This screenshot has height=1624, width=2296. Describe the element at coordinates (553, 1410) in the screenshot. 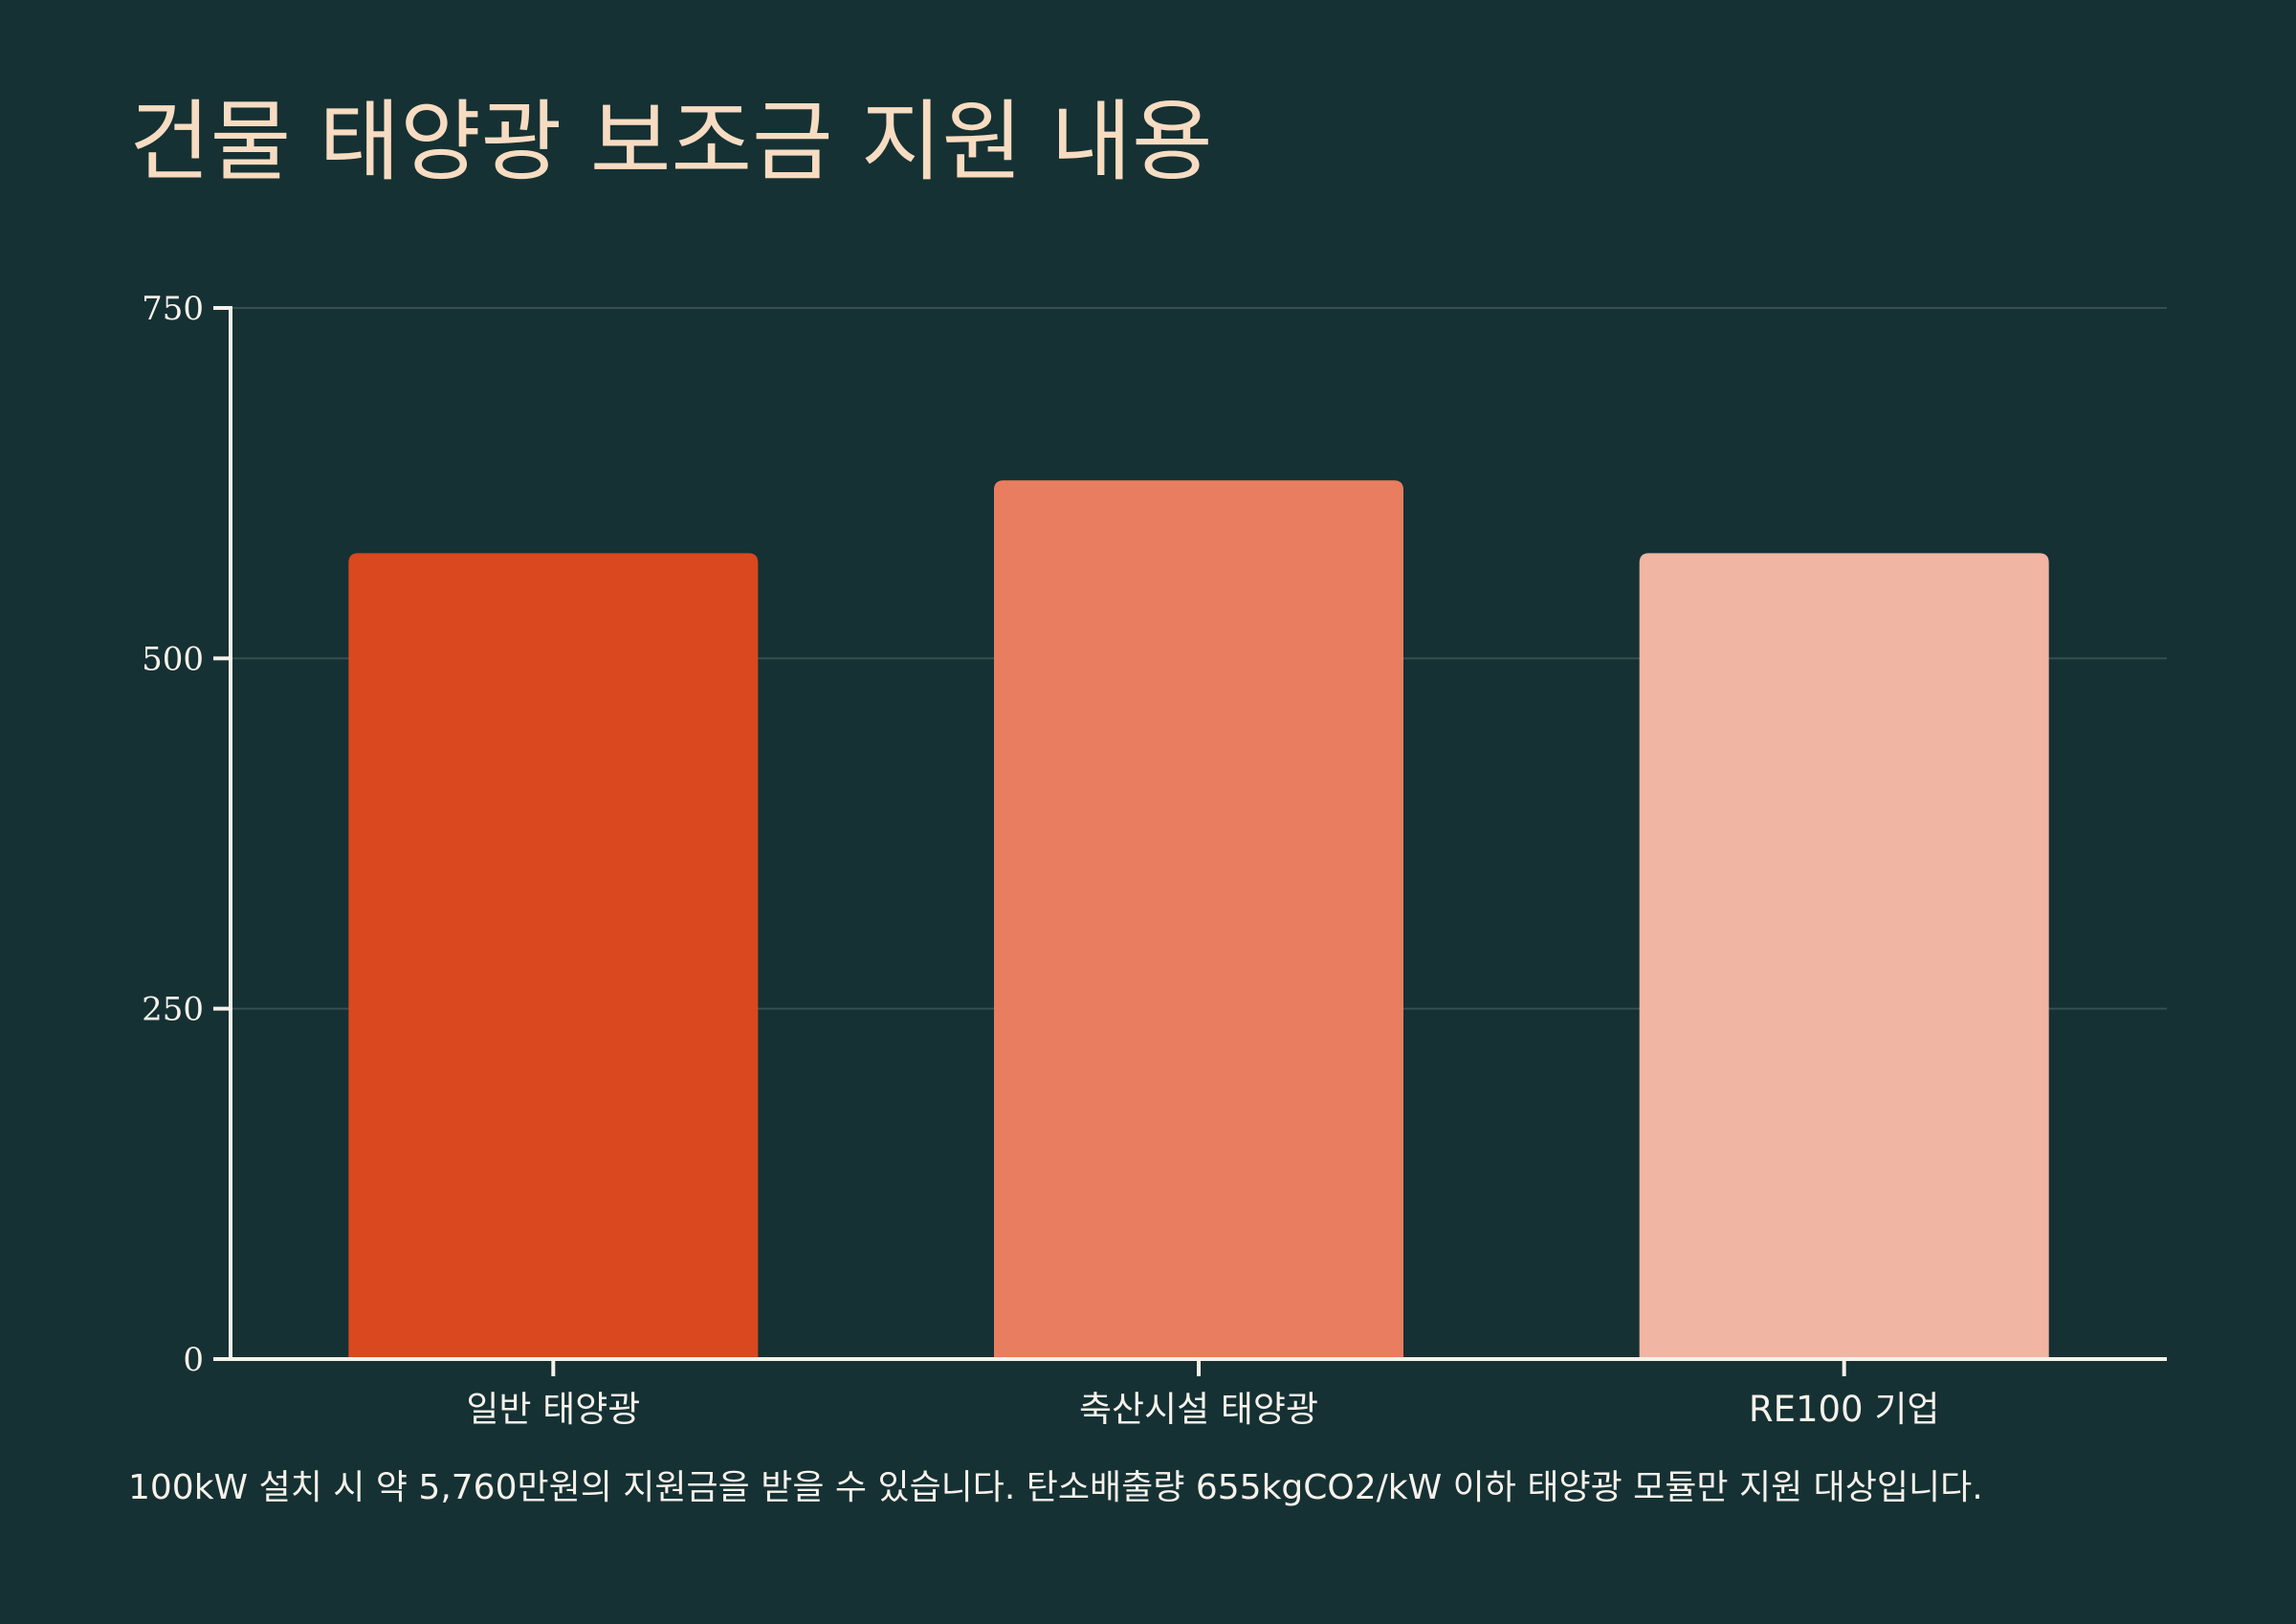

I see `x-tick-label: 일반 태양광` at that location.